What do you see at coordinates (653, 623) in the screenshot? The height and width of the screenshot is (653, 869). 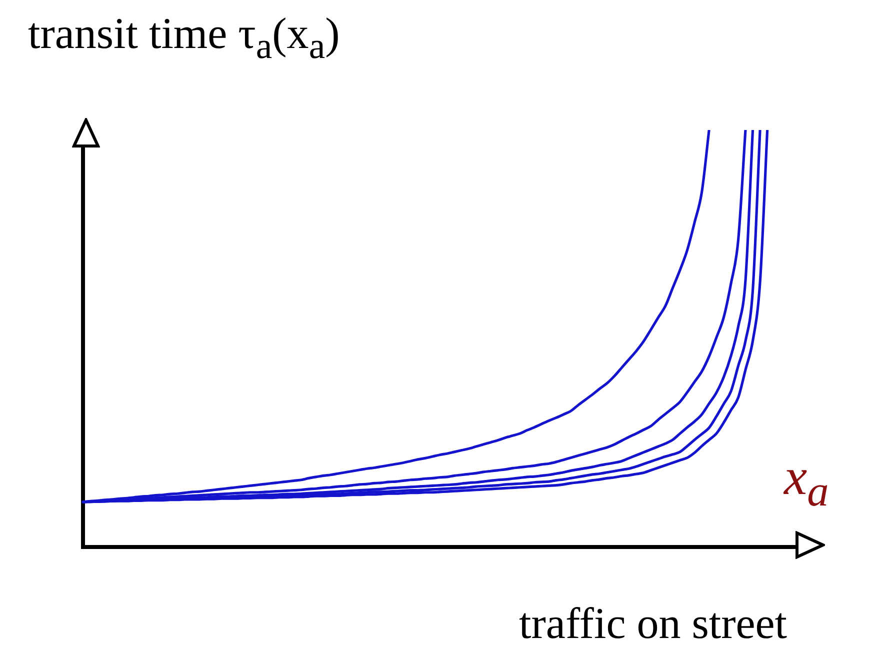 I see `x-axis-title: traffic on street` at bounding box center [653, 623].